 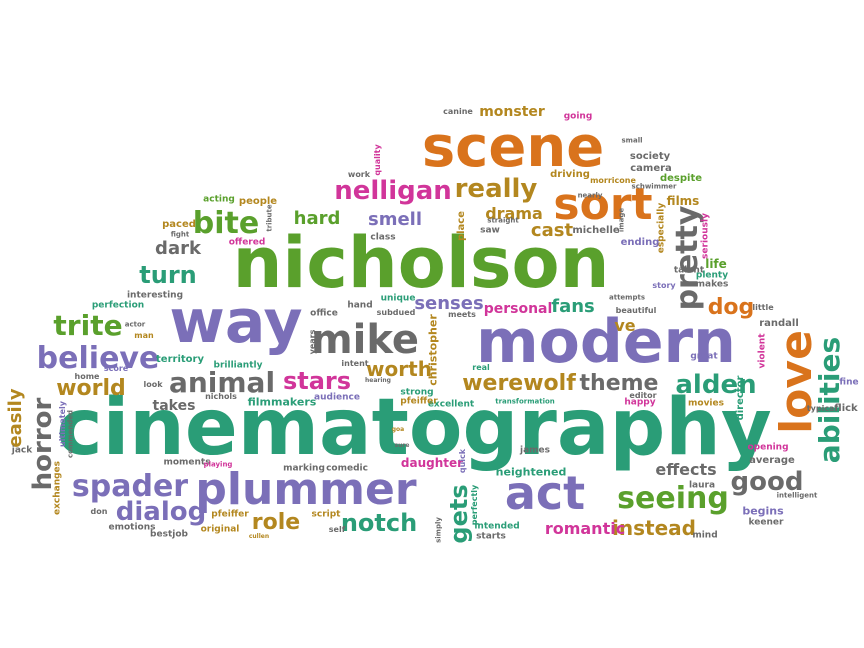 I want to click on word-life: life, so click(x=716, y=264).